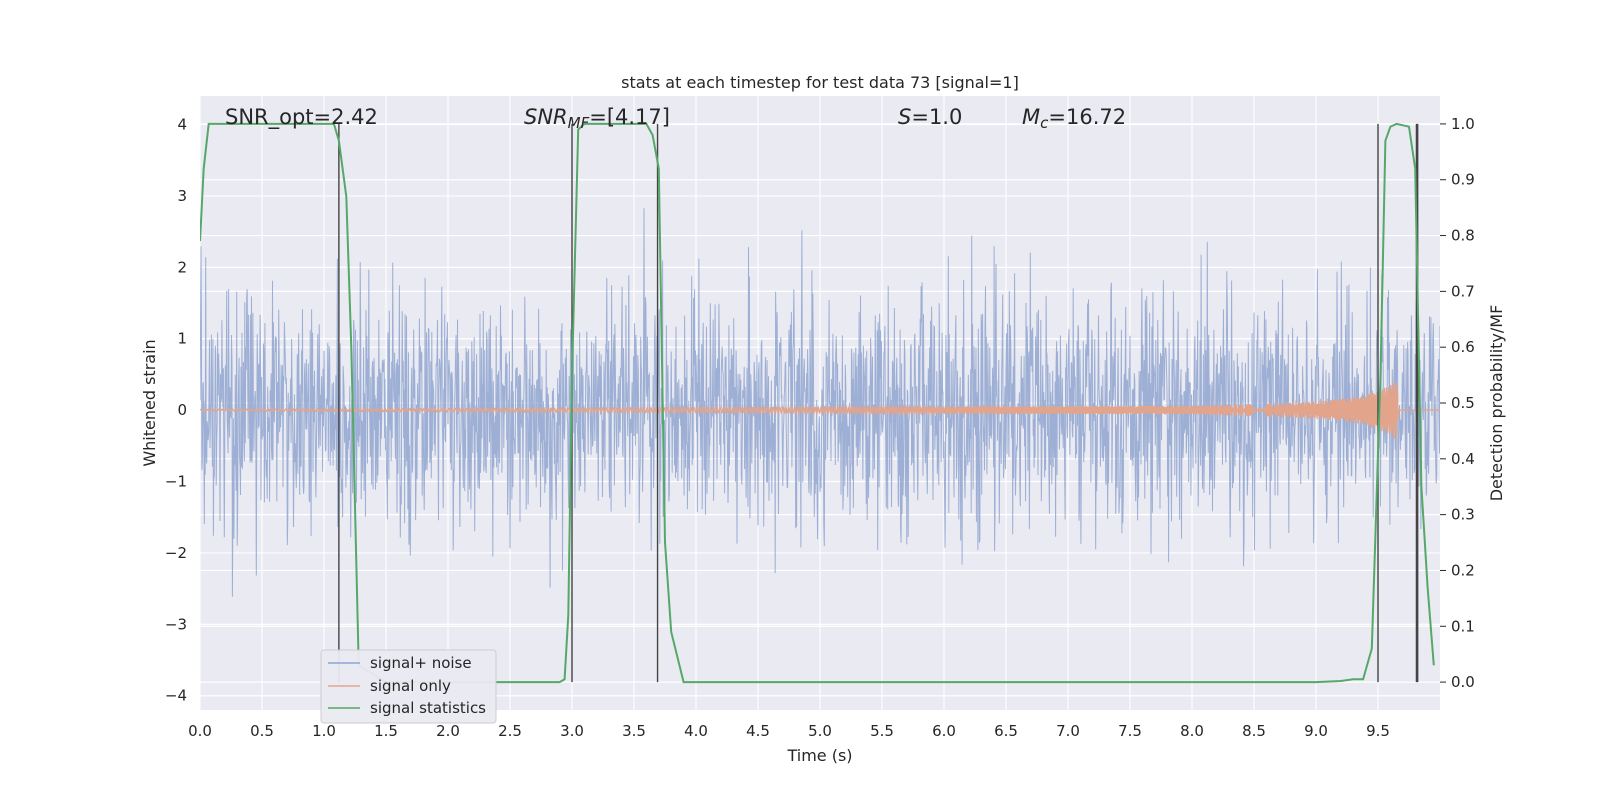 This screenshot has height=800, width=1600. Describe the element at coordinates (1463, 459) in the screenshot. I see `y-right-tick-label: 0.4` at that location.